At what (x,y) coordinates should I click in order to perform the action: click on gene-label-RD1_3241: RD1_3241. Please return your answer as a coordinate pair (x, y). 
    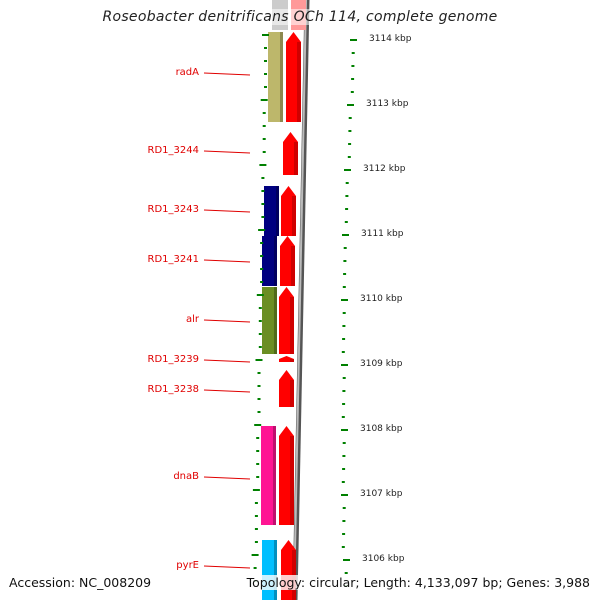
    Looking at the image, I should click on (173, 259).